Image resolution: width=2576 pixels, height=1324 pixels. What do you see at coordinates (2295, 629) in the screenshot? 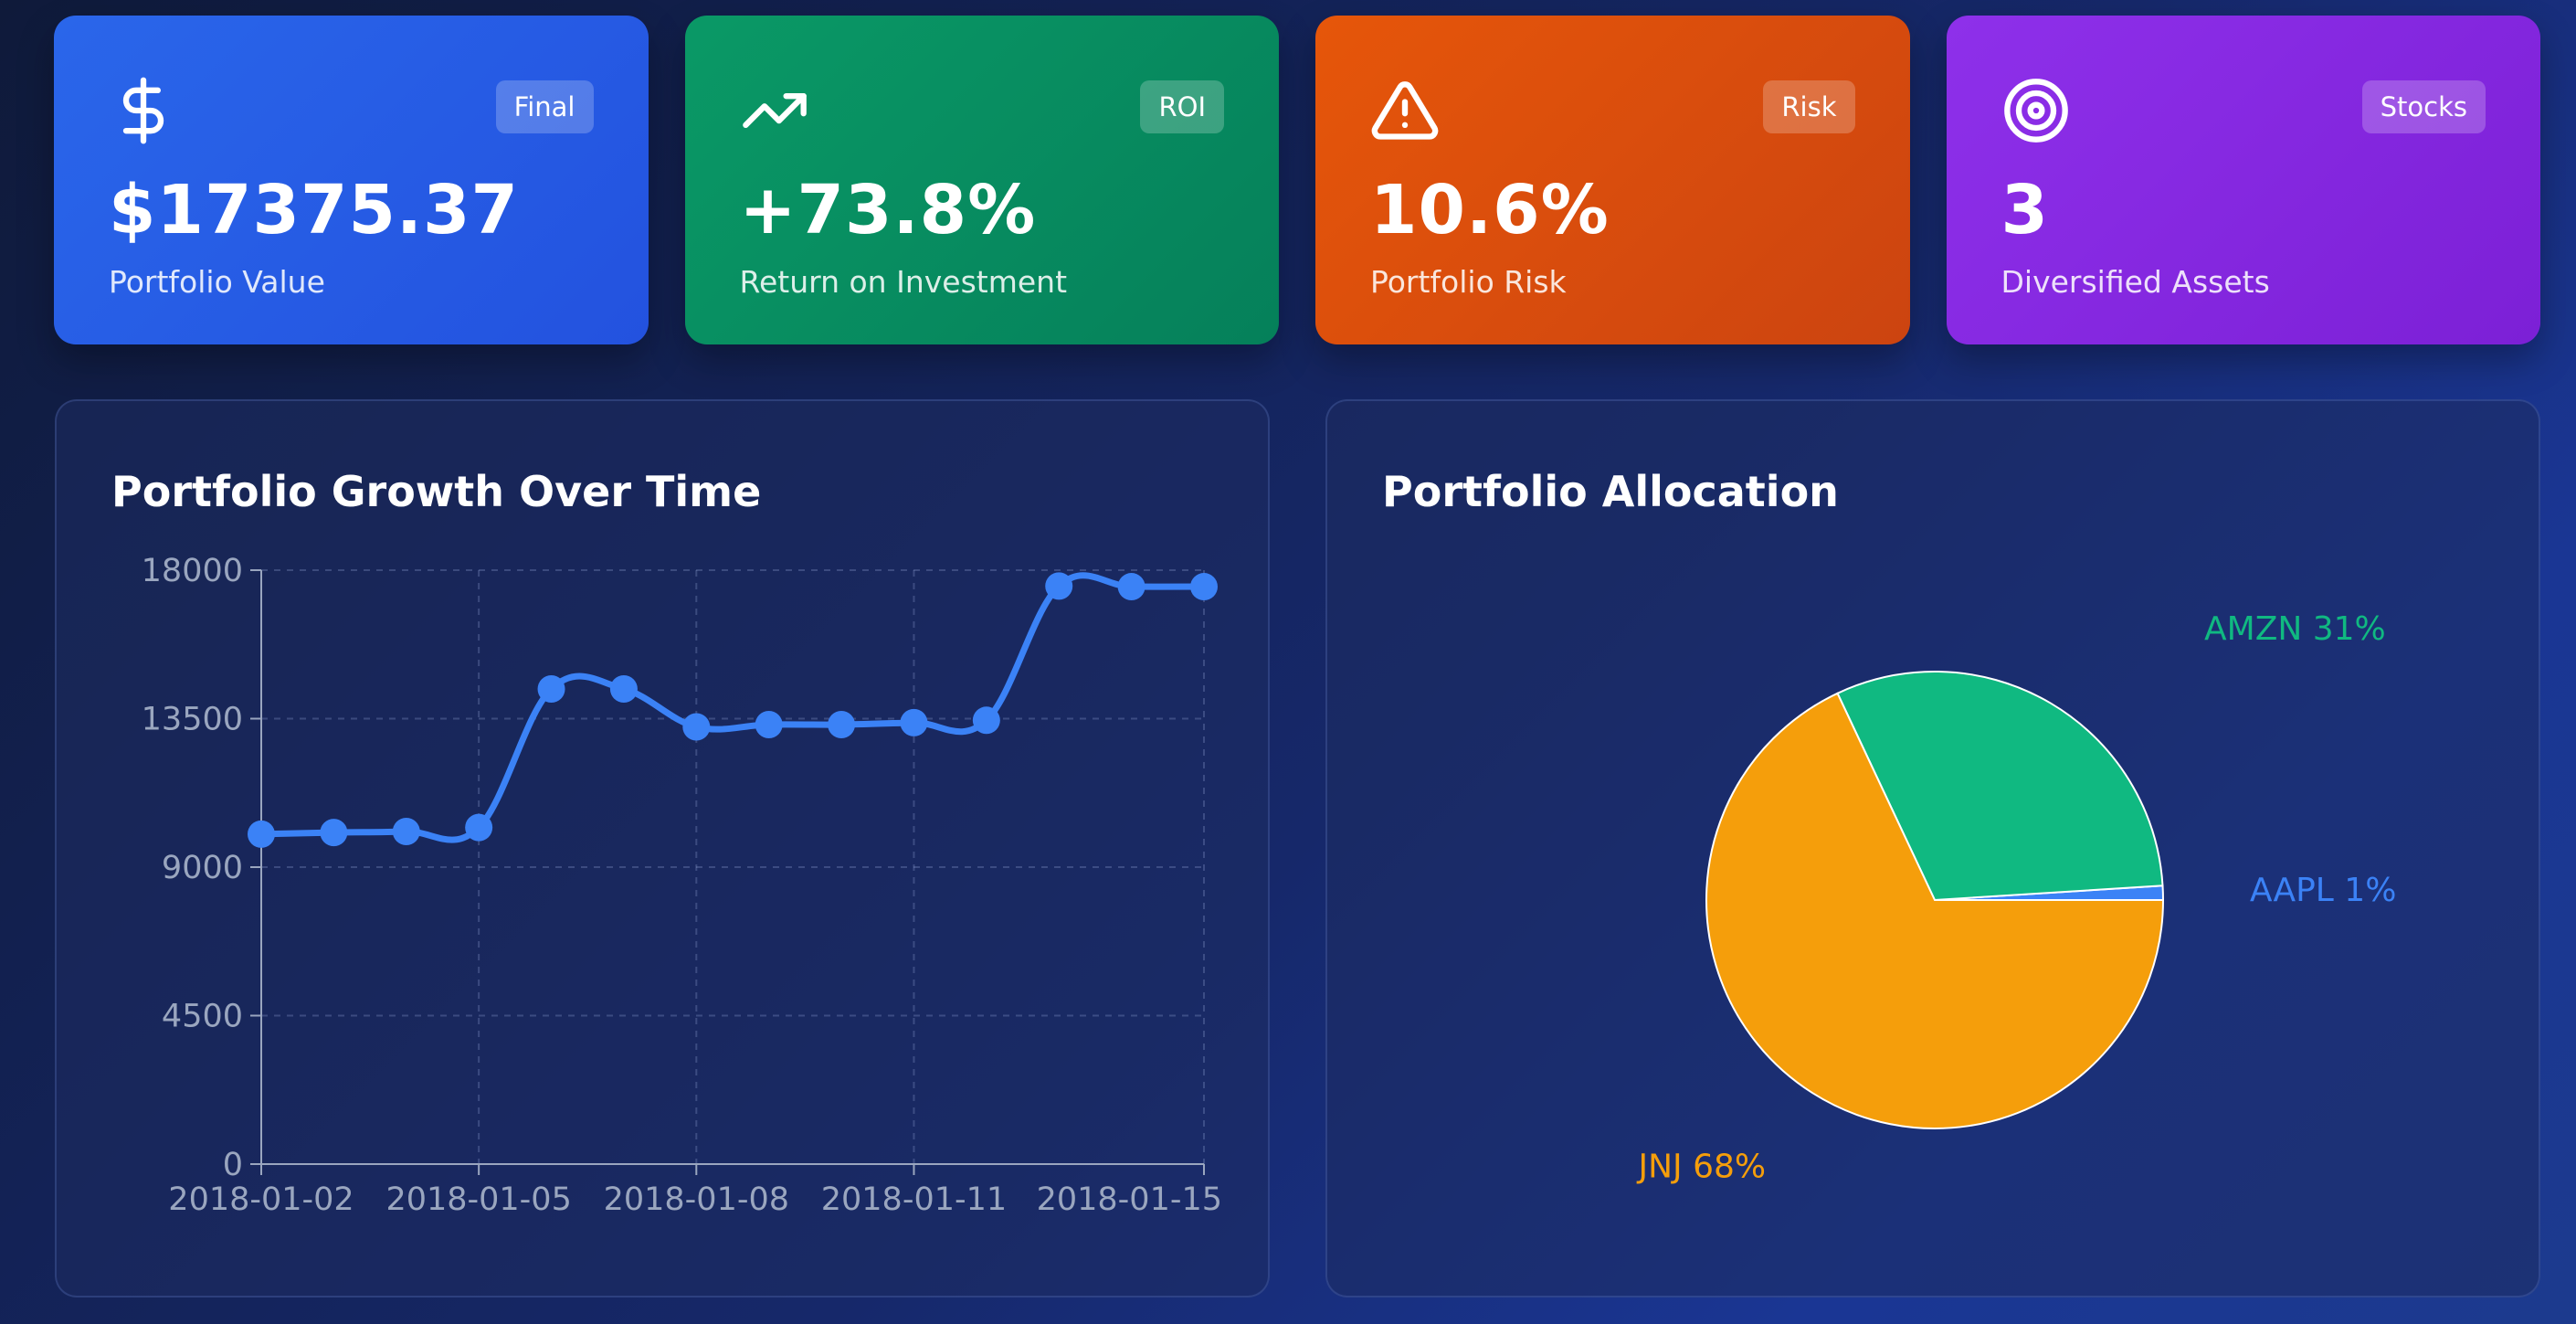
I see `pie-label: AMZN 31%` at bounding box center [2295, 629].